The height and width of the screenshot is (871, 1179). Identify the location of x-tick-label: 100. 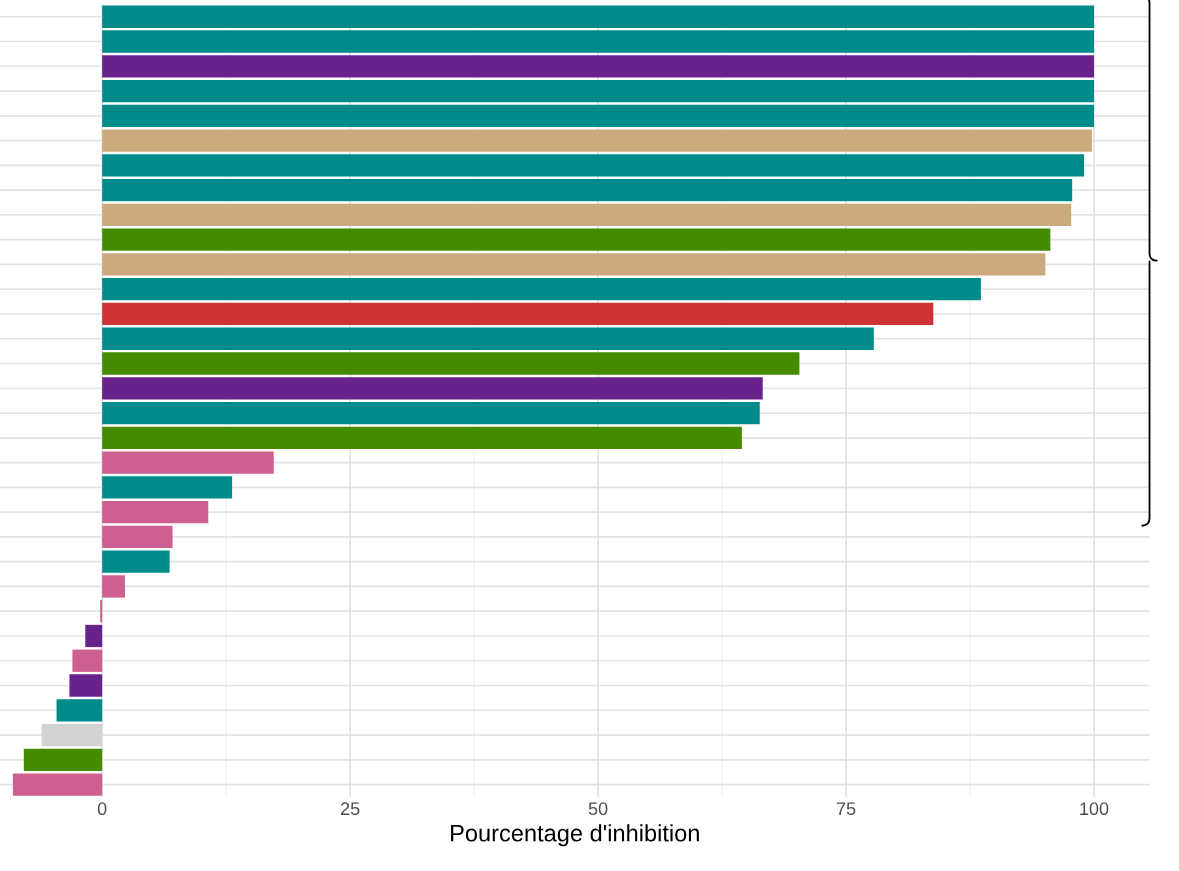
(1094, 809).